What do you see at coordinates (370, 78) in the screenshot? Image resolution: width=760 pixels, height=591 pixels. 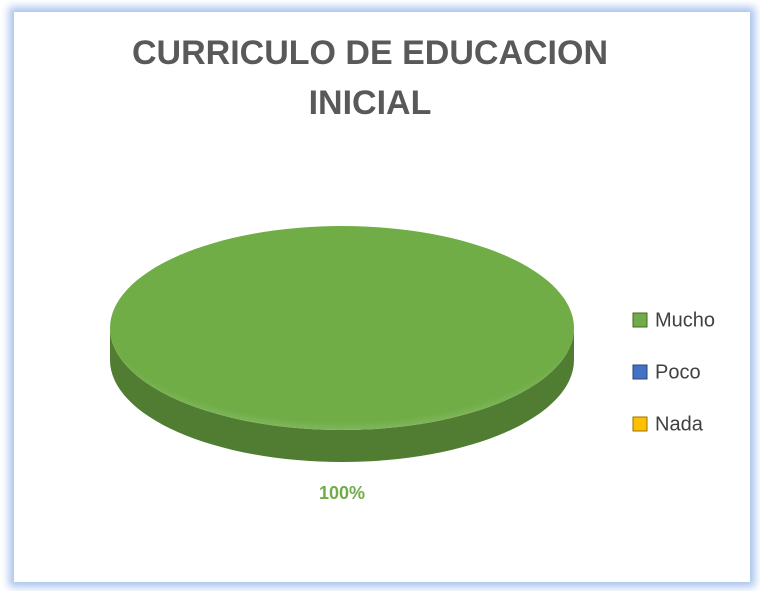 I see `chart-title: CURRICULO DE EDUCACION INICIAL` at bounding box center [370, 78].